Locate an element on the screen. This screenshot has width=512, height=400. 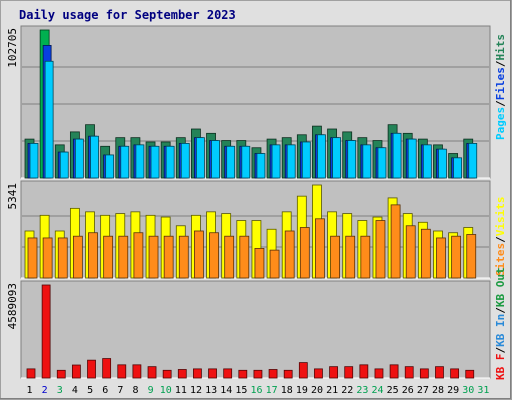
day-label-23: 23 is located at coordinates (362, 390).